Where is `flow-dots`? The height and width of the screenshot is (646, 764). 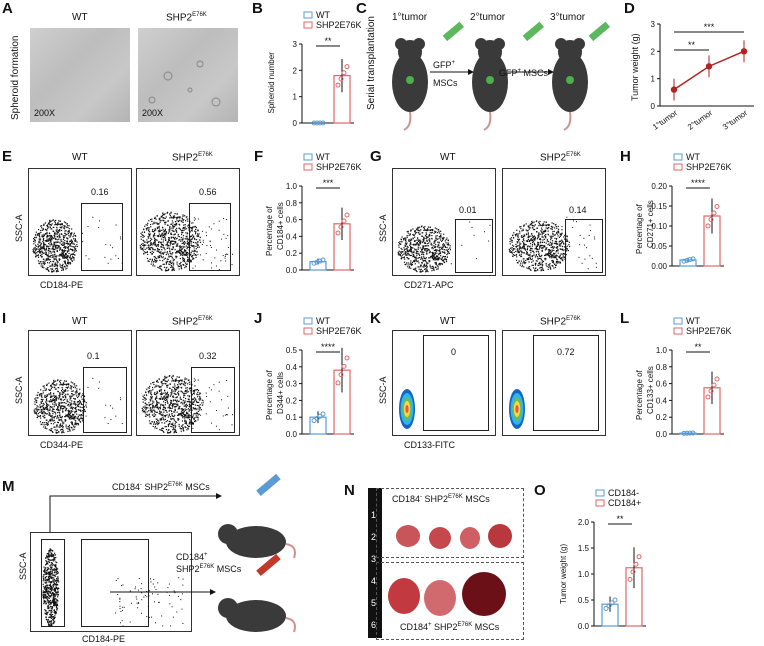 flow-dots is located at coordinates (77, 244).